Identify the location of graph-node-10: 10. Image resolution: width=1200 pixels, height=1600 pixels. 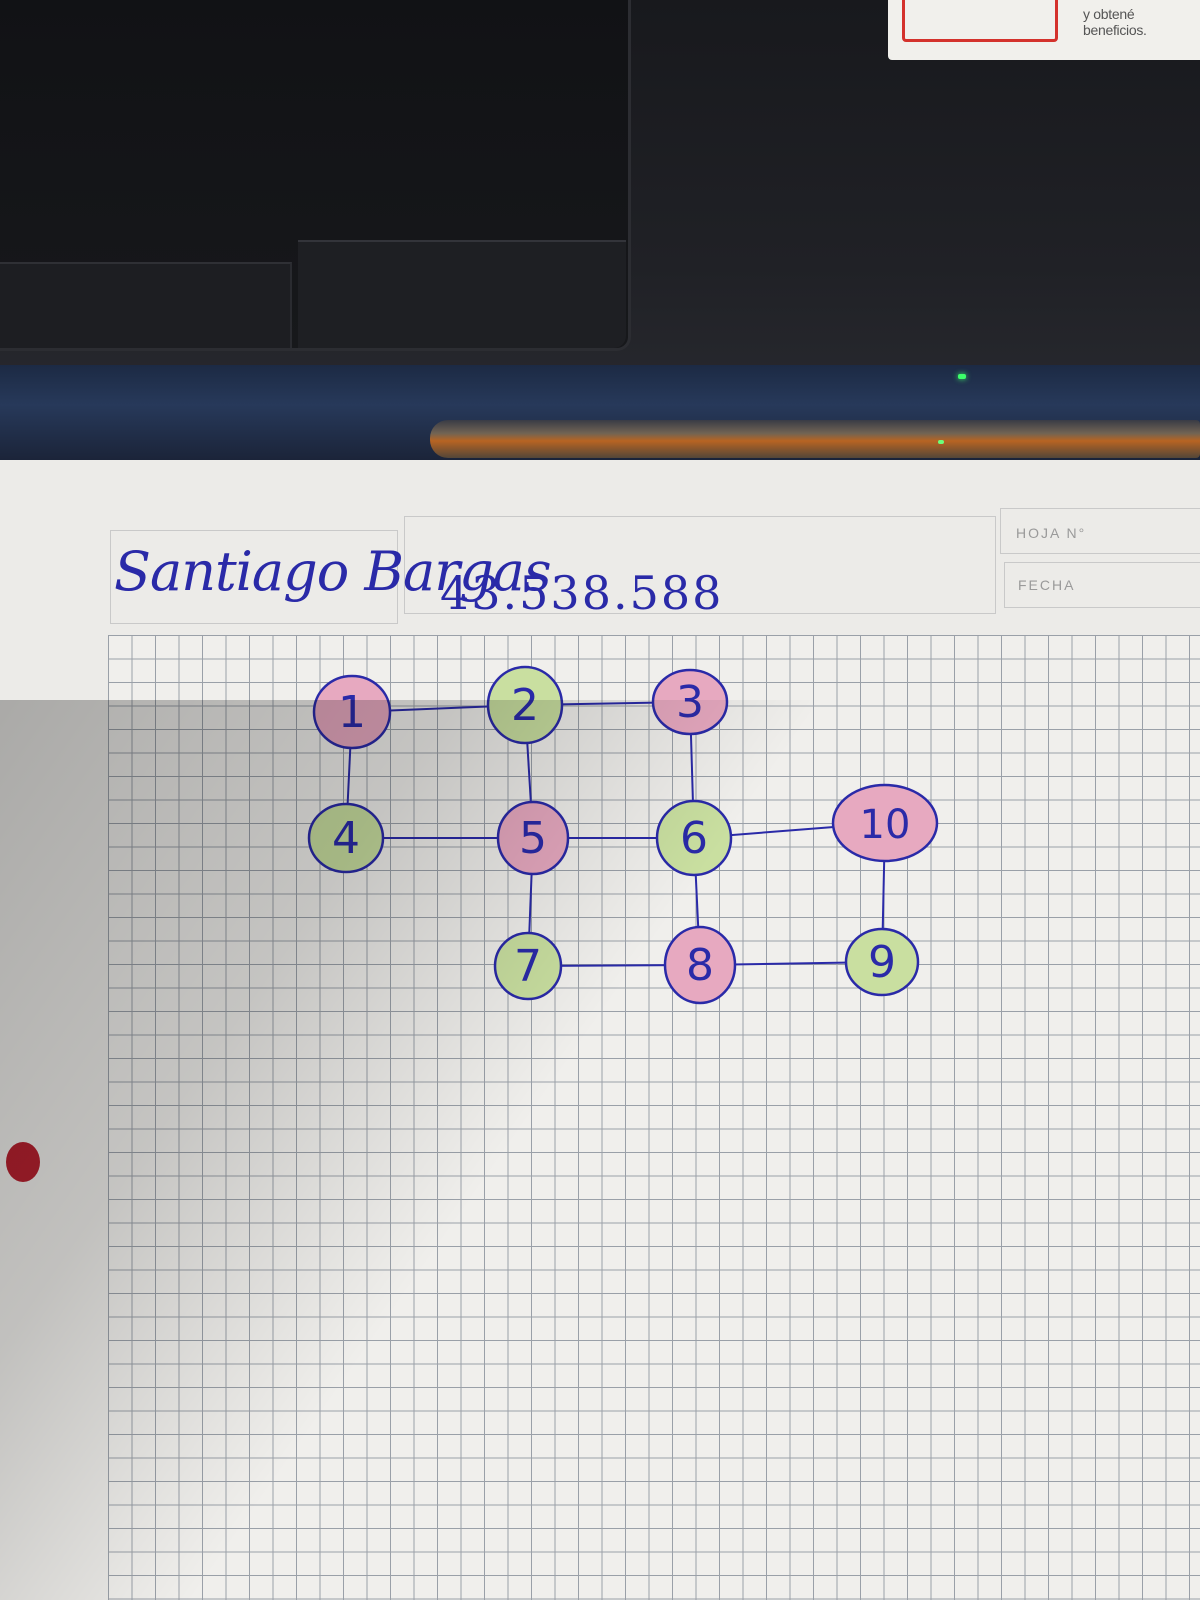
(885, 823).